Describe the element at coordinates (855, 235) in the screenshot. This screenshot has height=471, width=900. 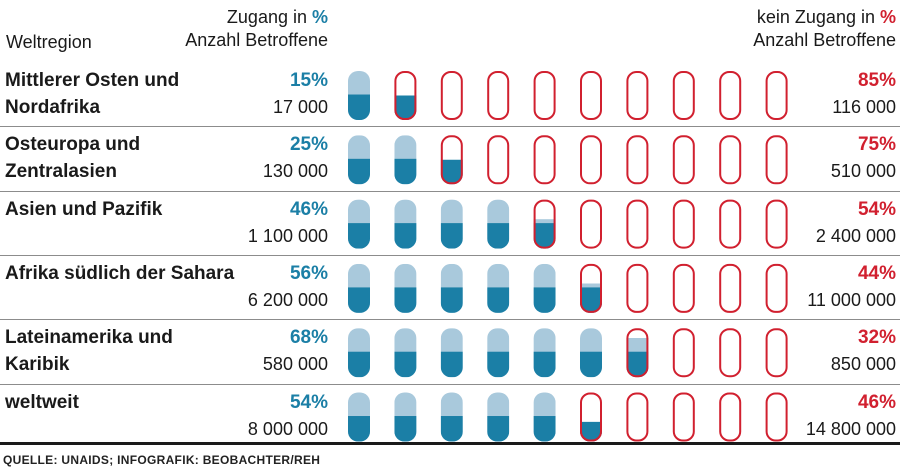
I see `no-access-count: 2 400 000` at that location.